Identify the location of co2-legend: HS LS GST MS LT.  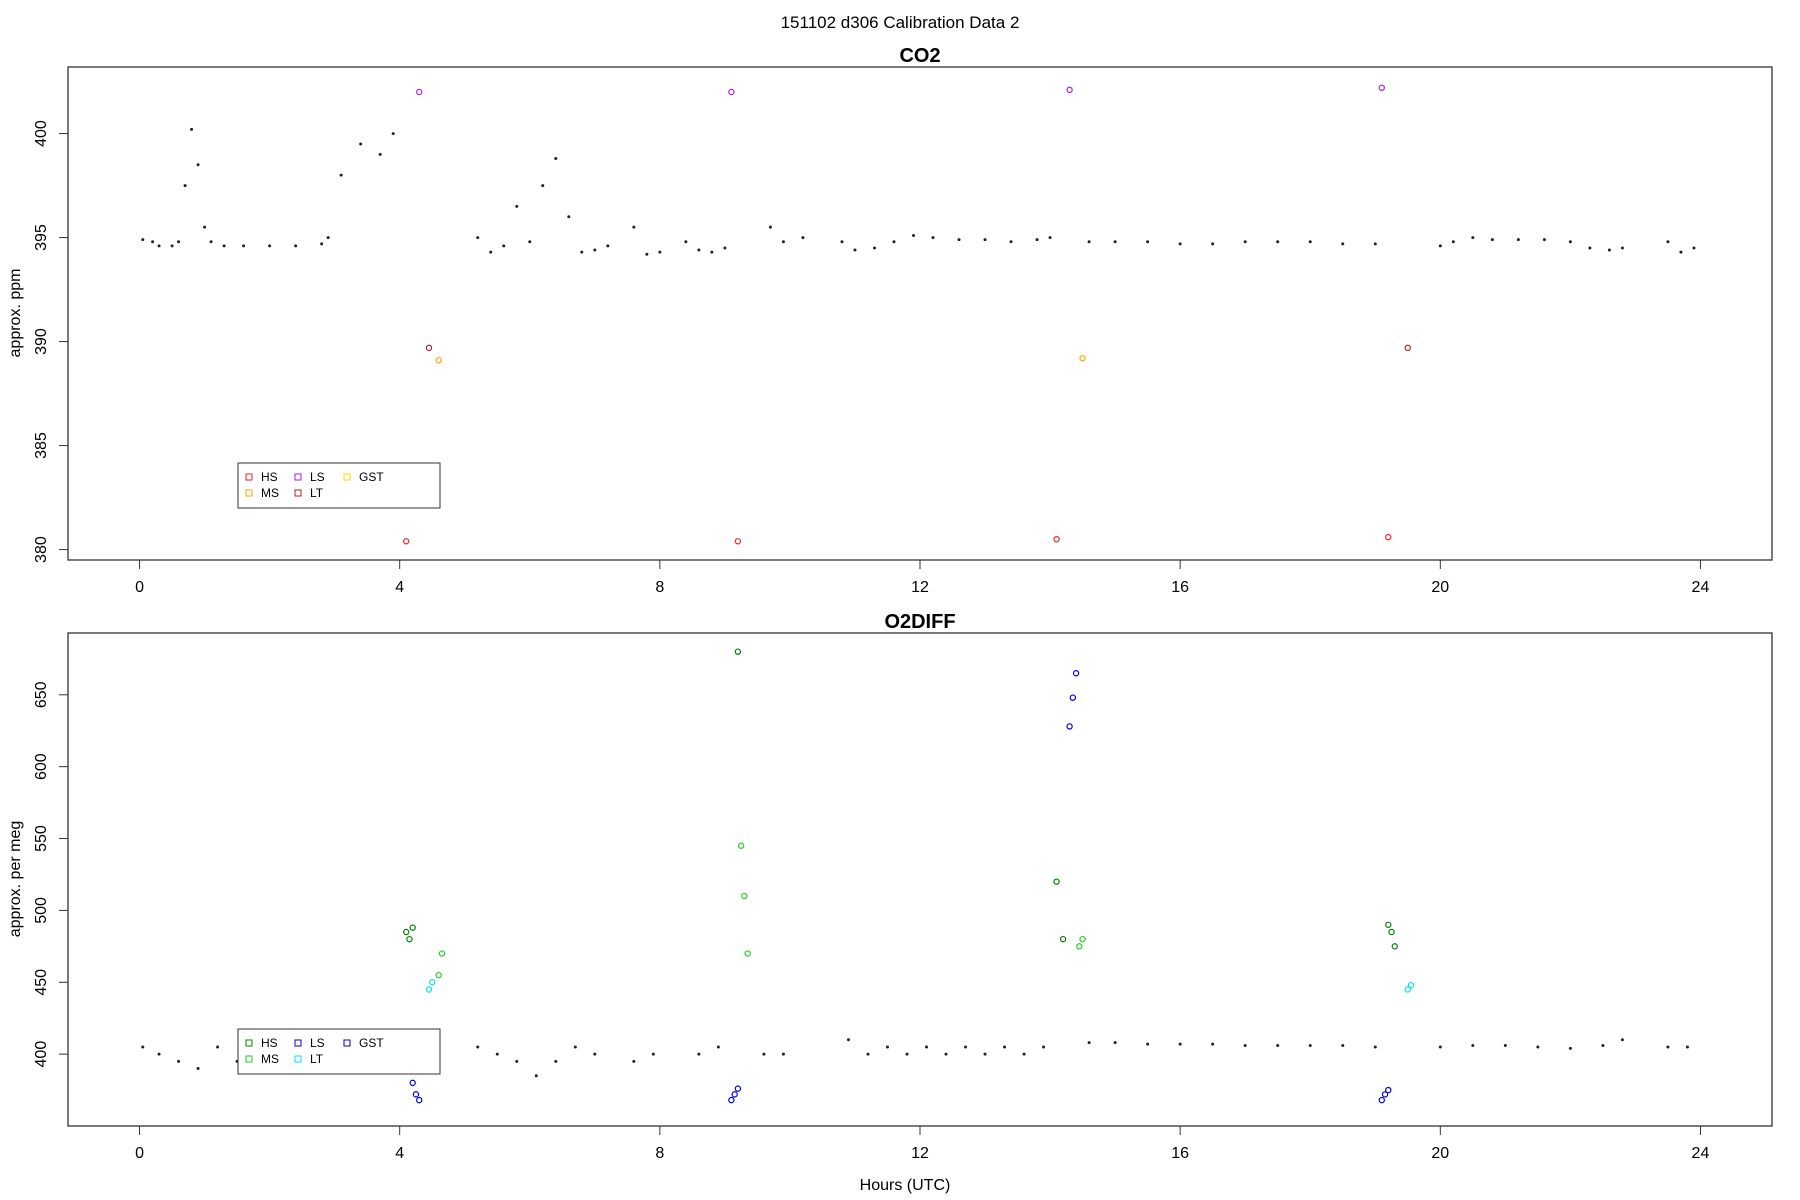
(339, 485).